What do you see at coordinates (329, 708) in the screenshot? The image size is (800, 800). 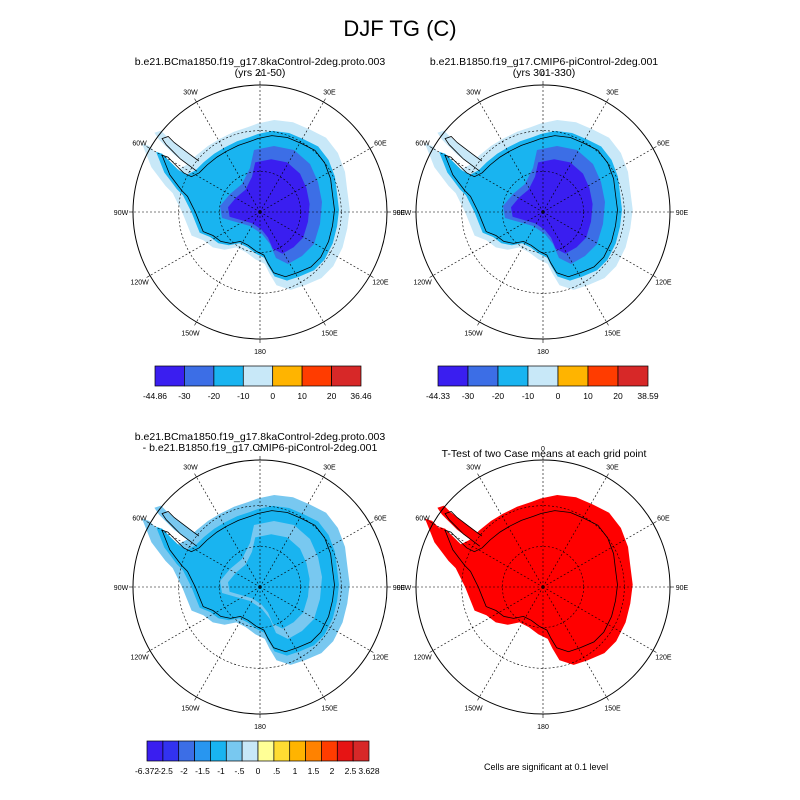 I see `map3-lon-label-5: 150E` at bounding box center [329, 708].